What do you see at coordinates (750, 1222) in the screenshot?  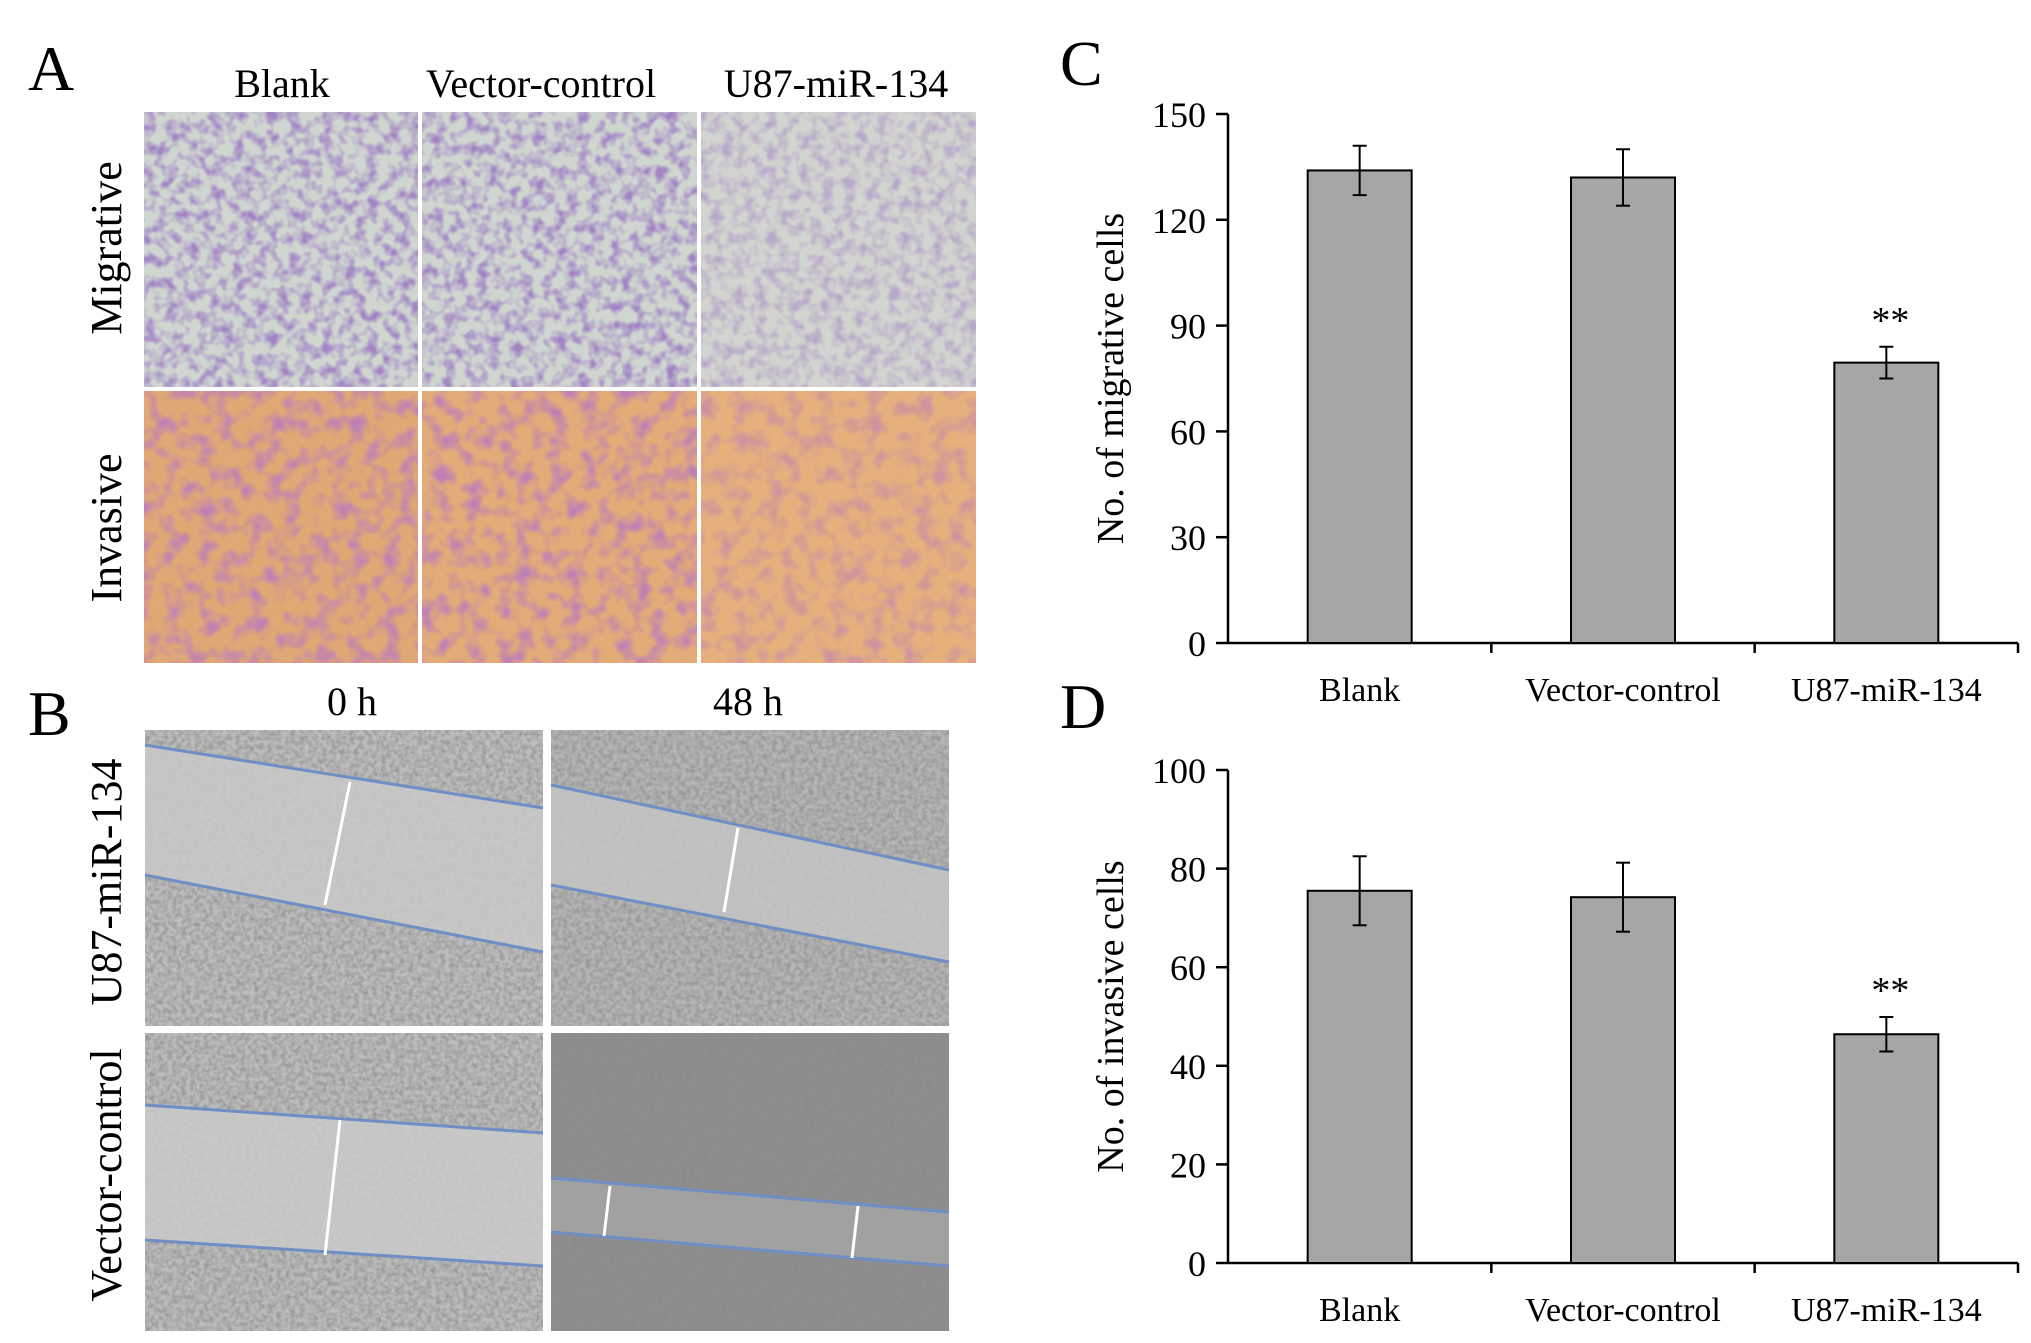 I see `scratch-vector-48h-wound` at bounding box center [750, 1222].